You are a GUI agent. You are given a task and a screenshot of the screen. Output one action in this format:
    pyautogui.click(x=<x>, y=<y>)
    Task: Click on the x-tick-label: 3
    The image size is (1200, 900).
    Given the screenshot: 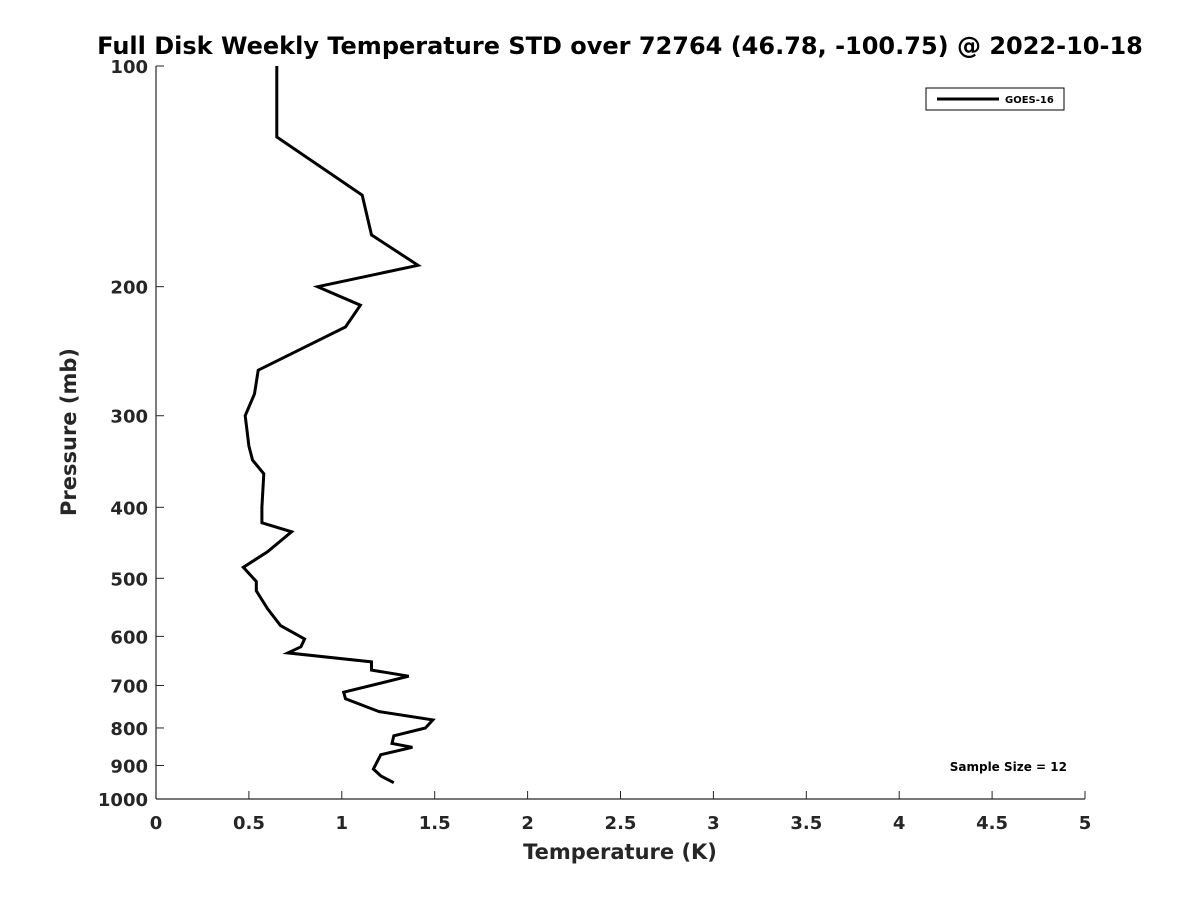 What is the action you would take?
    pyautogui.click(x=713, y=823)
    